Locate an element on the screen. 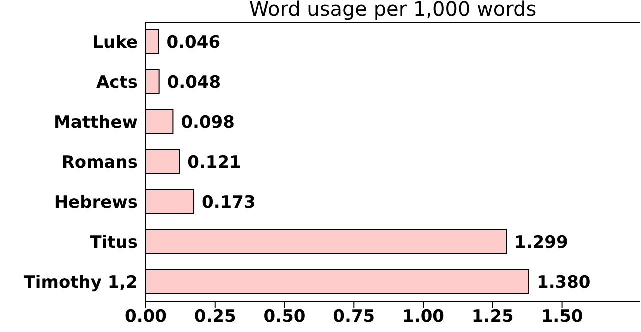 The width and height of the screenshot is (641, 332). data-label: 0.046 is located at coordinates (193, 43).